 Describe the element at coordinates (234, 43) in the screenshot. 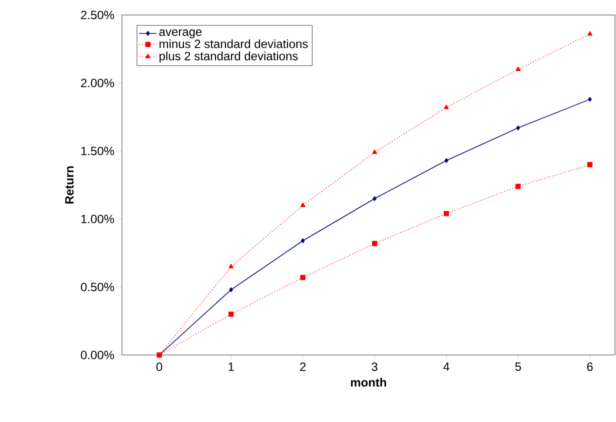

I see `legend-label: minus 2 standard deviations` at that location.